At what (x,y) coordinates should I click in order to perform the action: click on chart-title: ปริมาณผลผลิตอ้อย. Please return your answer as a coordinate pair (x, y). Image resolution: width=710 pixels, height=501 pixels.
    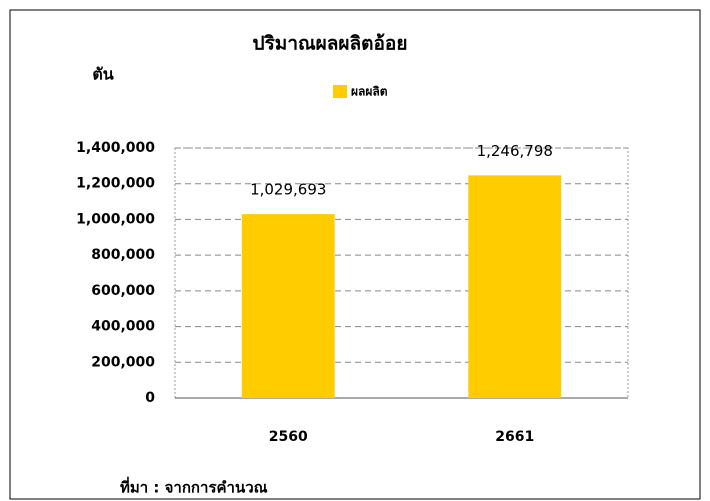
    Looking at the image, I should click on (330, 44).